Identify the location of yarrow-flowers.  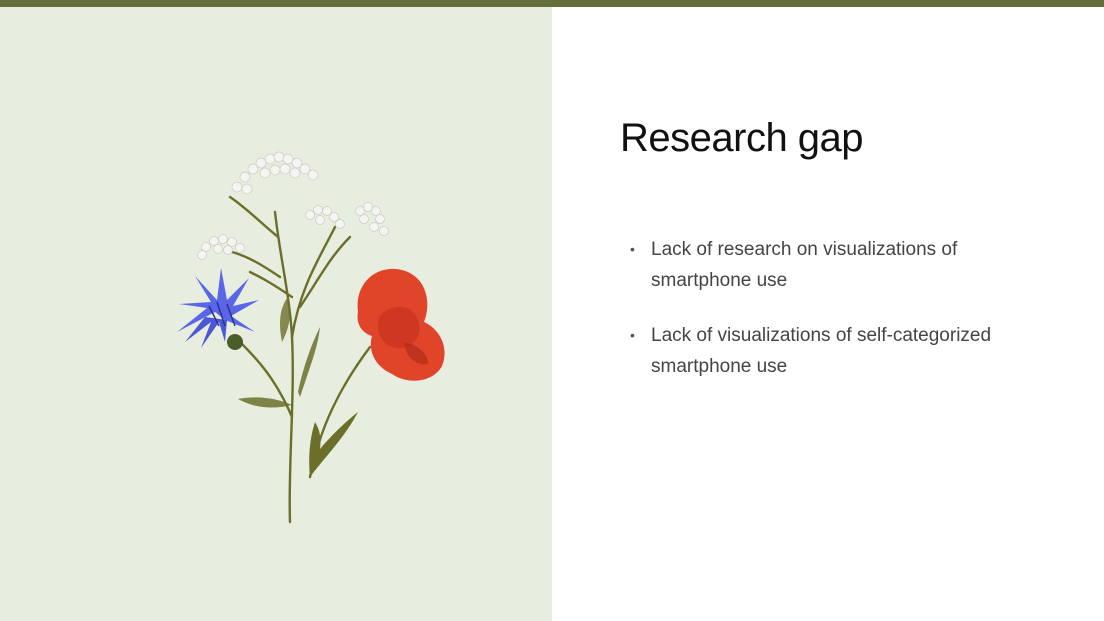
(293, 205).